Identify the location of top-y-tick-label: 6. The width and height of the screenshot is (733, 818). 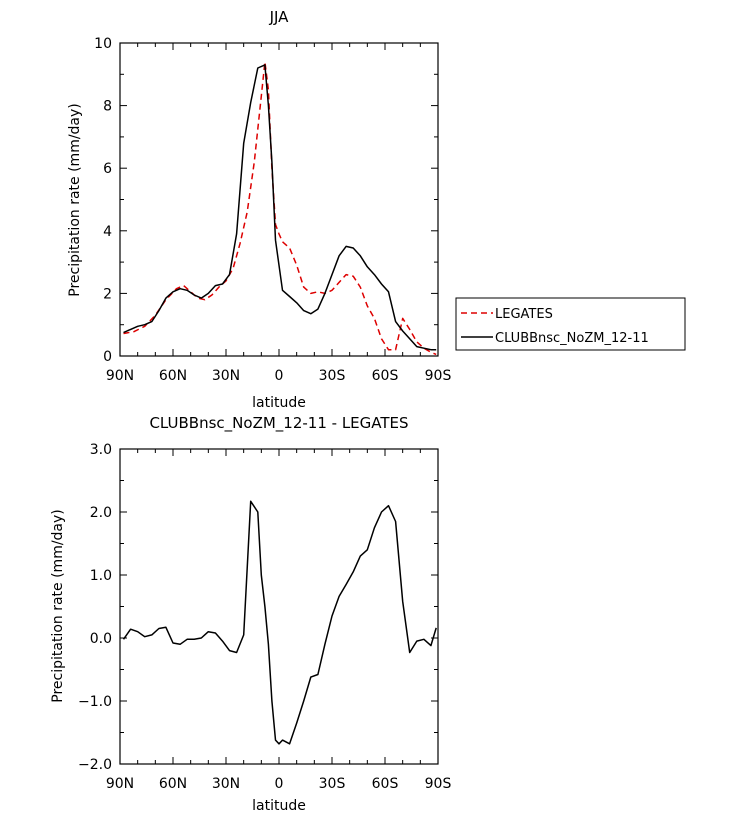
(107, 169).